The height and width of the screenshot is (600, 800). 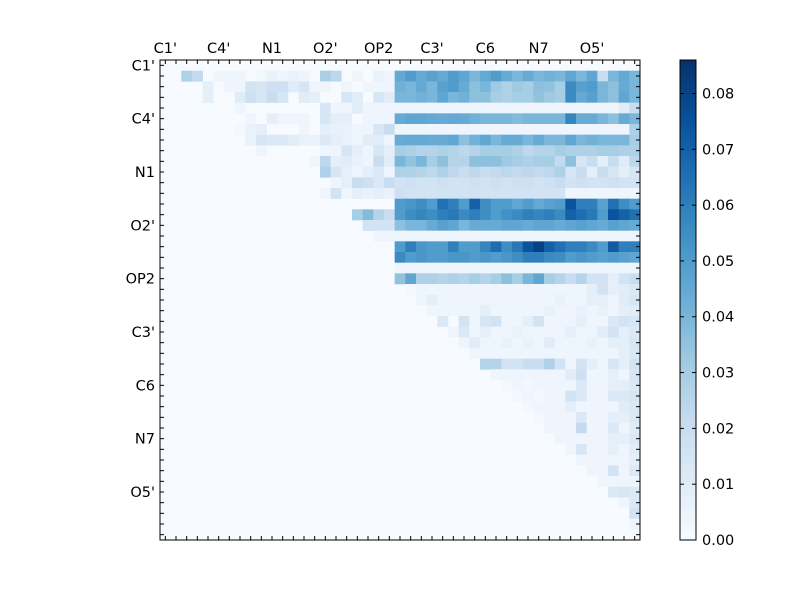 What do you see at coordinates (539, 49) in the screenshot?
I see `x-tick-label: N7` at bounding box center [539, 49].